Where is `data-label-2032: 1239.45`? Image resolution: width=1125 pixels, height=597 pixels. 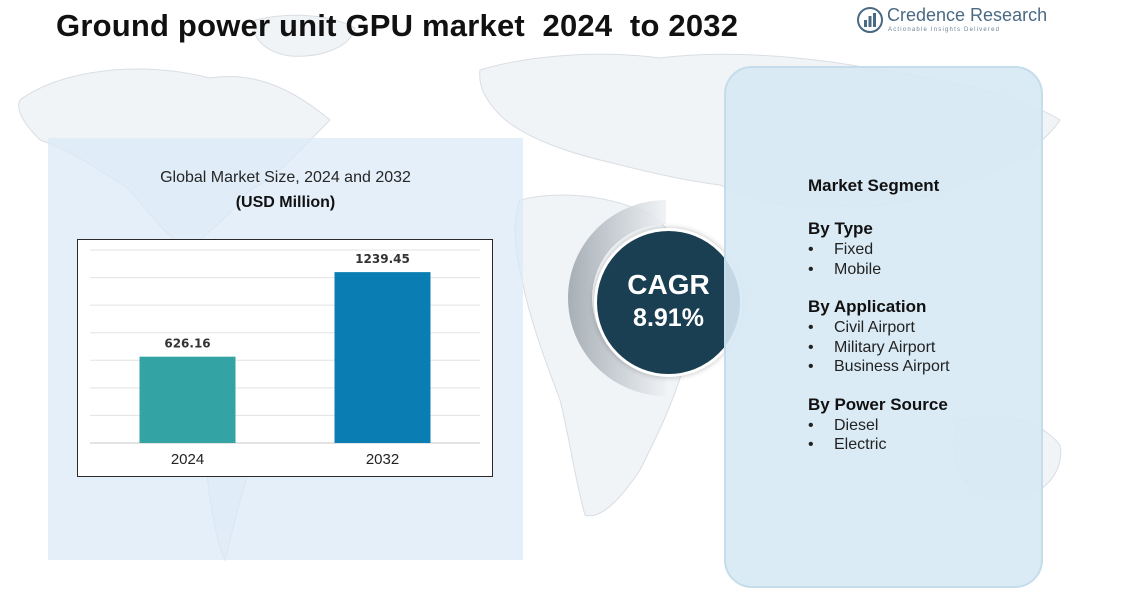
data-label-2032: 1239.45 is located at coordinates (382, 259).